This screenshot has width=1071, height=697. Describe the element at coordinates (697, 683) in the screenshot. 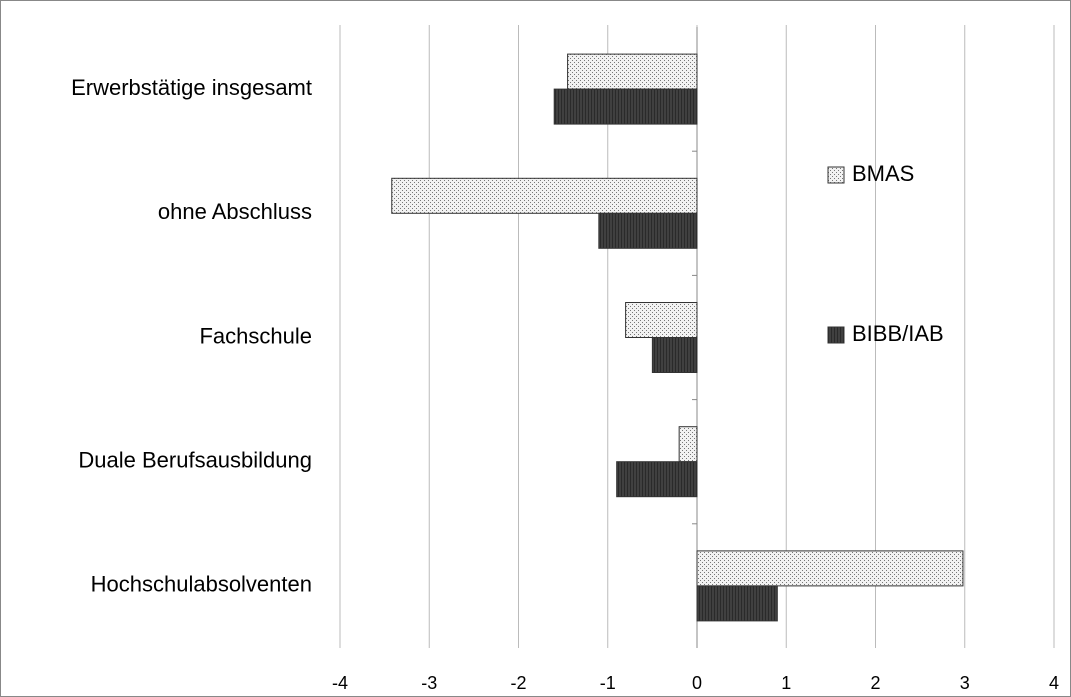

I see `x-tick-label: 0` at that location.